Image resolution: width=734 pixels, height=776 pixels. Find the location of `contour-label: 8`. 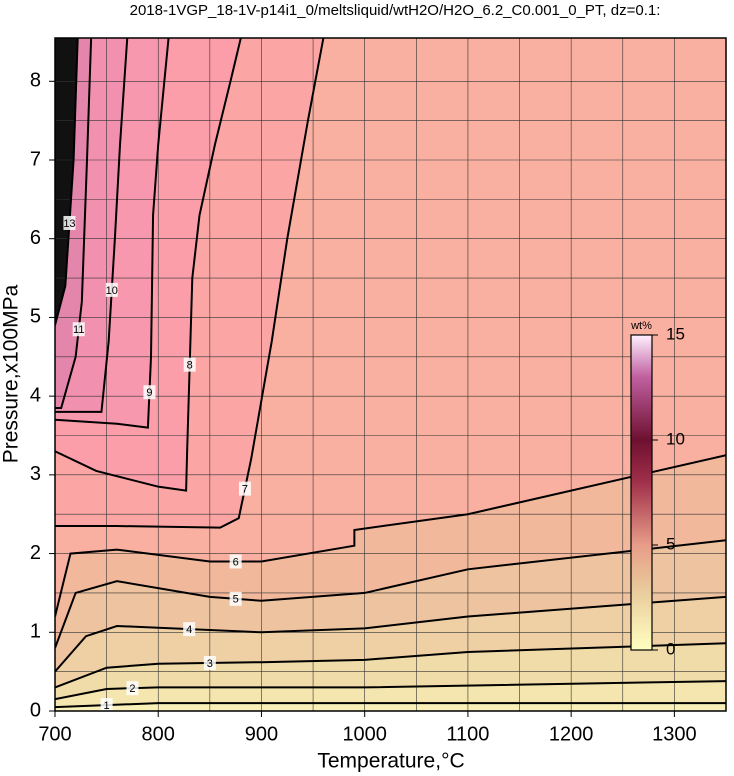

contour-label: 8 is located at coordinates (190, 366).